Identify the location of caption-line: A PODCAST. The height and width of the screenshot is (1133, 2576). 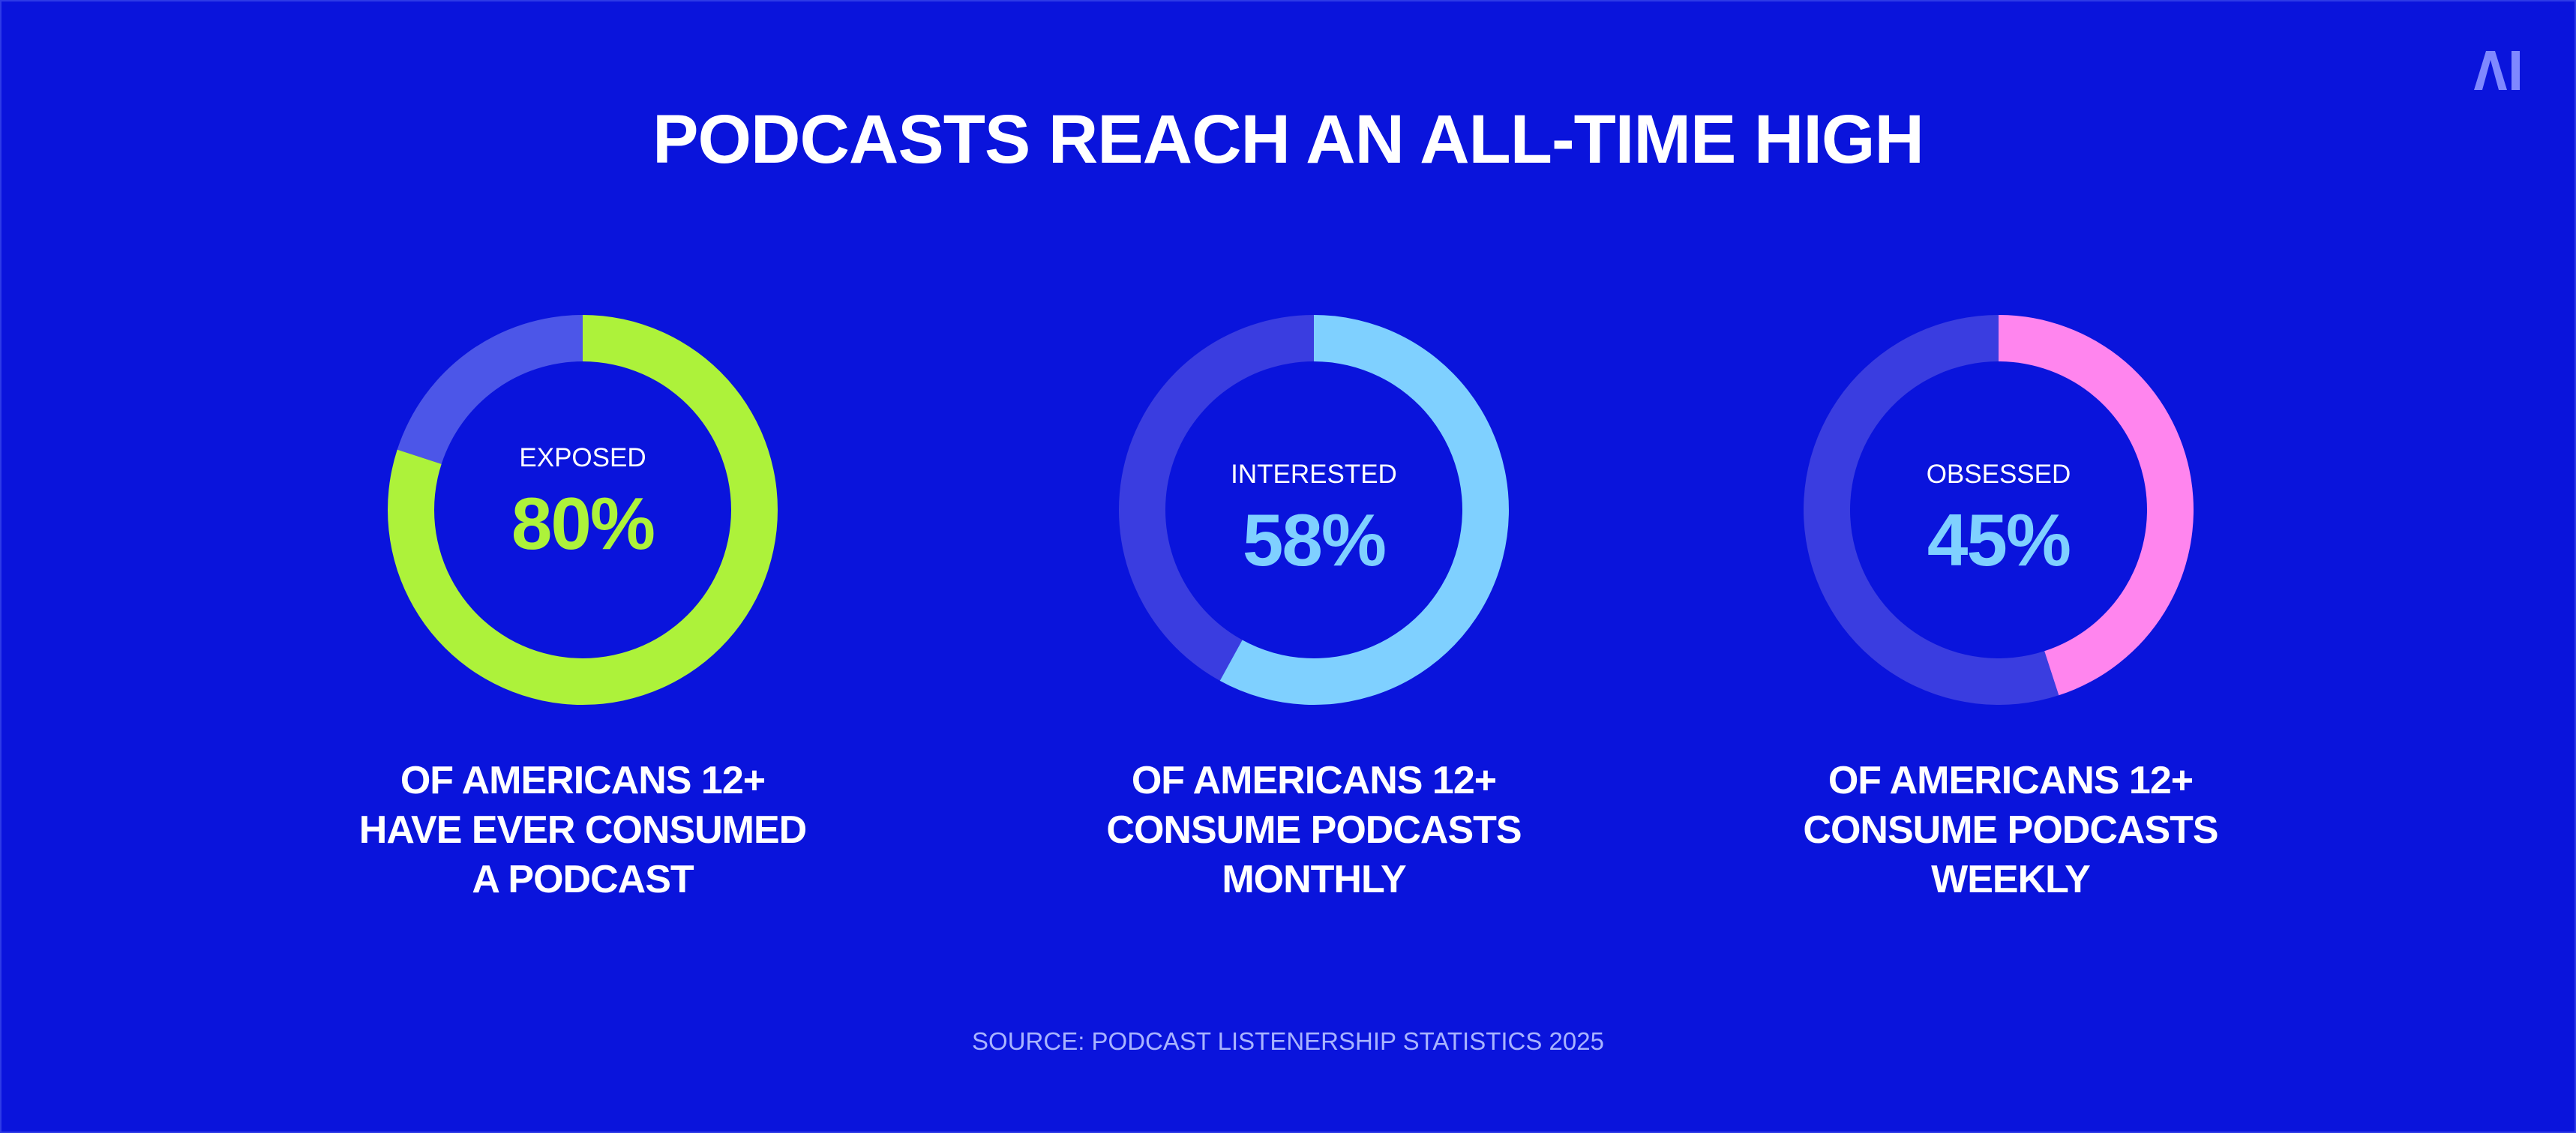
(583, 879).